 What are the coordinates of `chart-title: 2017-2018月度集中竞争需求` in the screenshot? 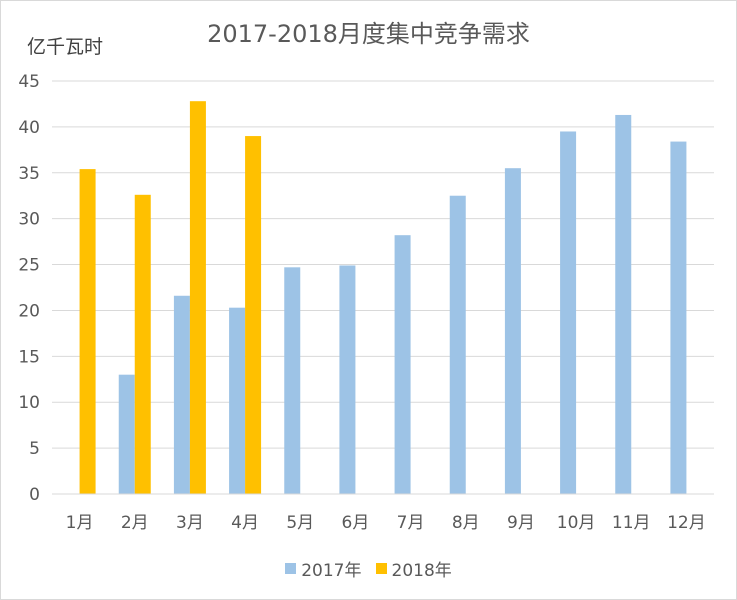 It's located at (368, 34).